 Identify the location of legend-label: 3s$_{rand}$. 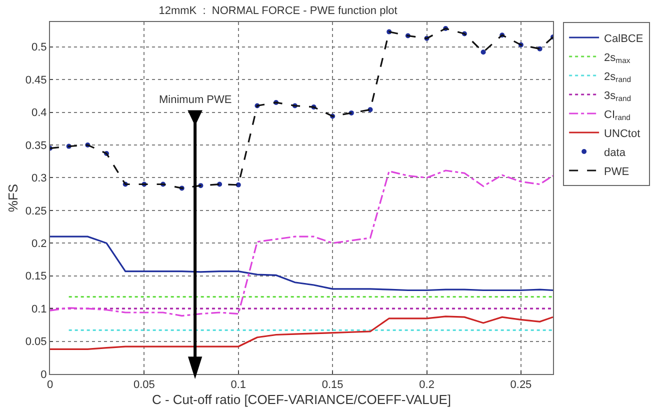
(618, 97).